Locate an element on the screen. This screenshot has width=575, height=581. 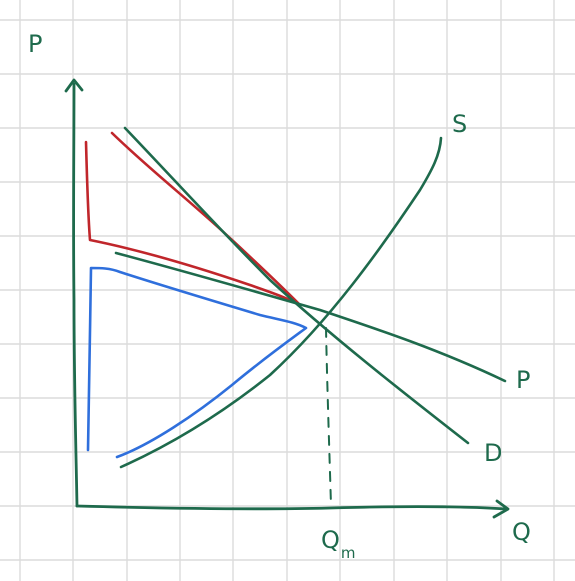
qm-dashed-line is located at coordinates (328, 416).